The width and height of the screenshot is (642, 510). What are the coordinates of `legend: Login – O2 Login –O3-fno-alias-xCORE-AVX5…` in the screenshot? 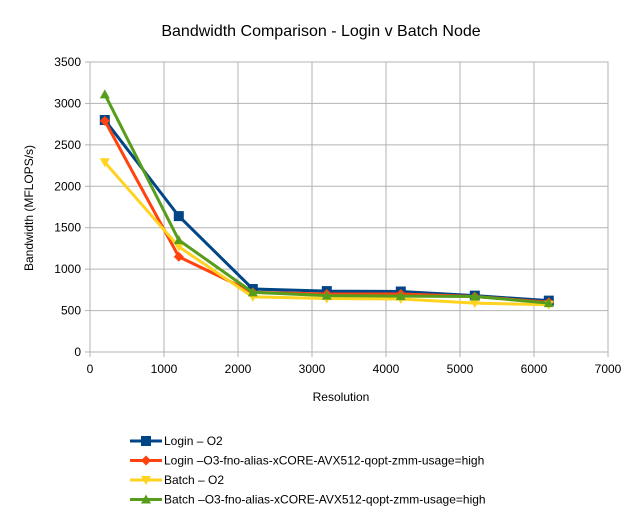 It's located at (308, 470).